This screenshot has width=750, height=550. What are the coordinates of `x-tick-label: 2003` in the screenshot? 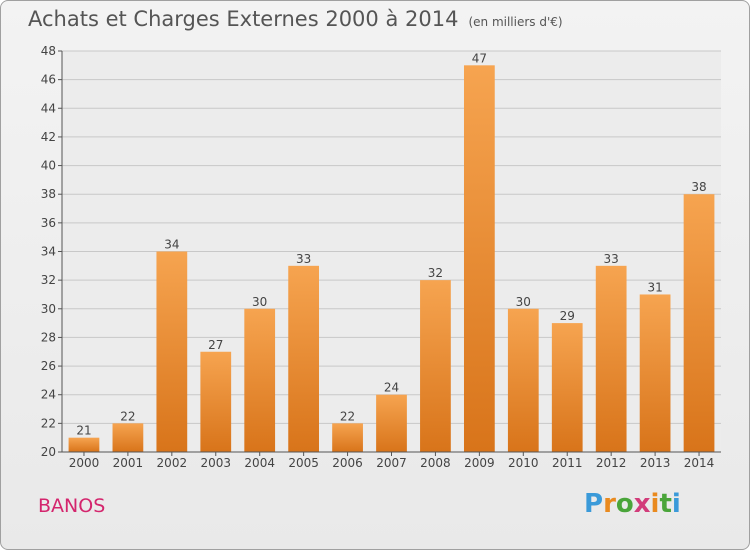 It's located at (215, 463).